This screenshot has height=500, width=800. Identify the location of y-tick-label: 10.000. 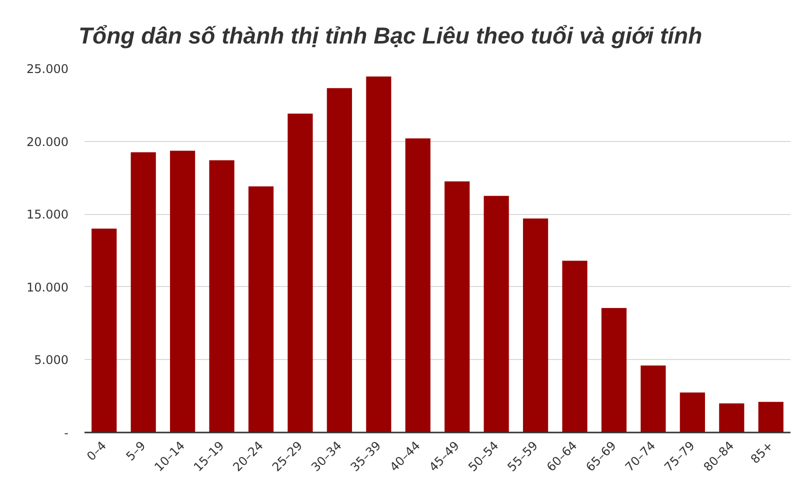
(47, 287).